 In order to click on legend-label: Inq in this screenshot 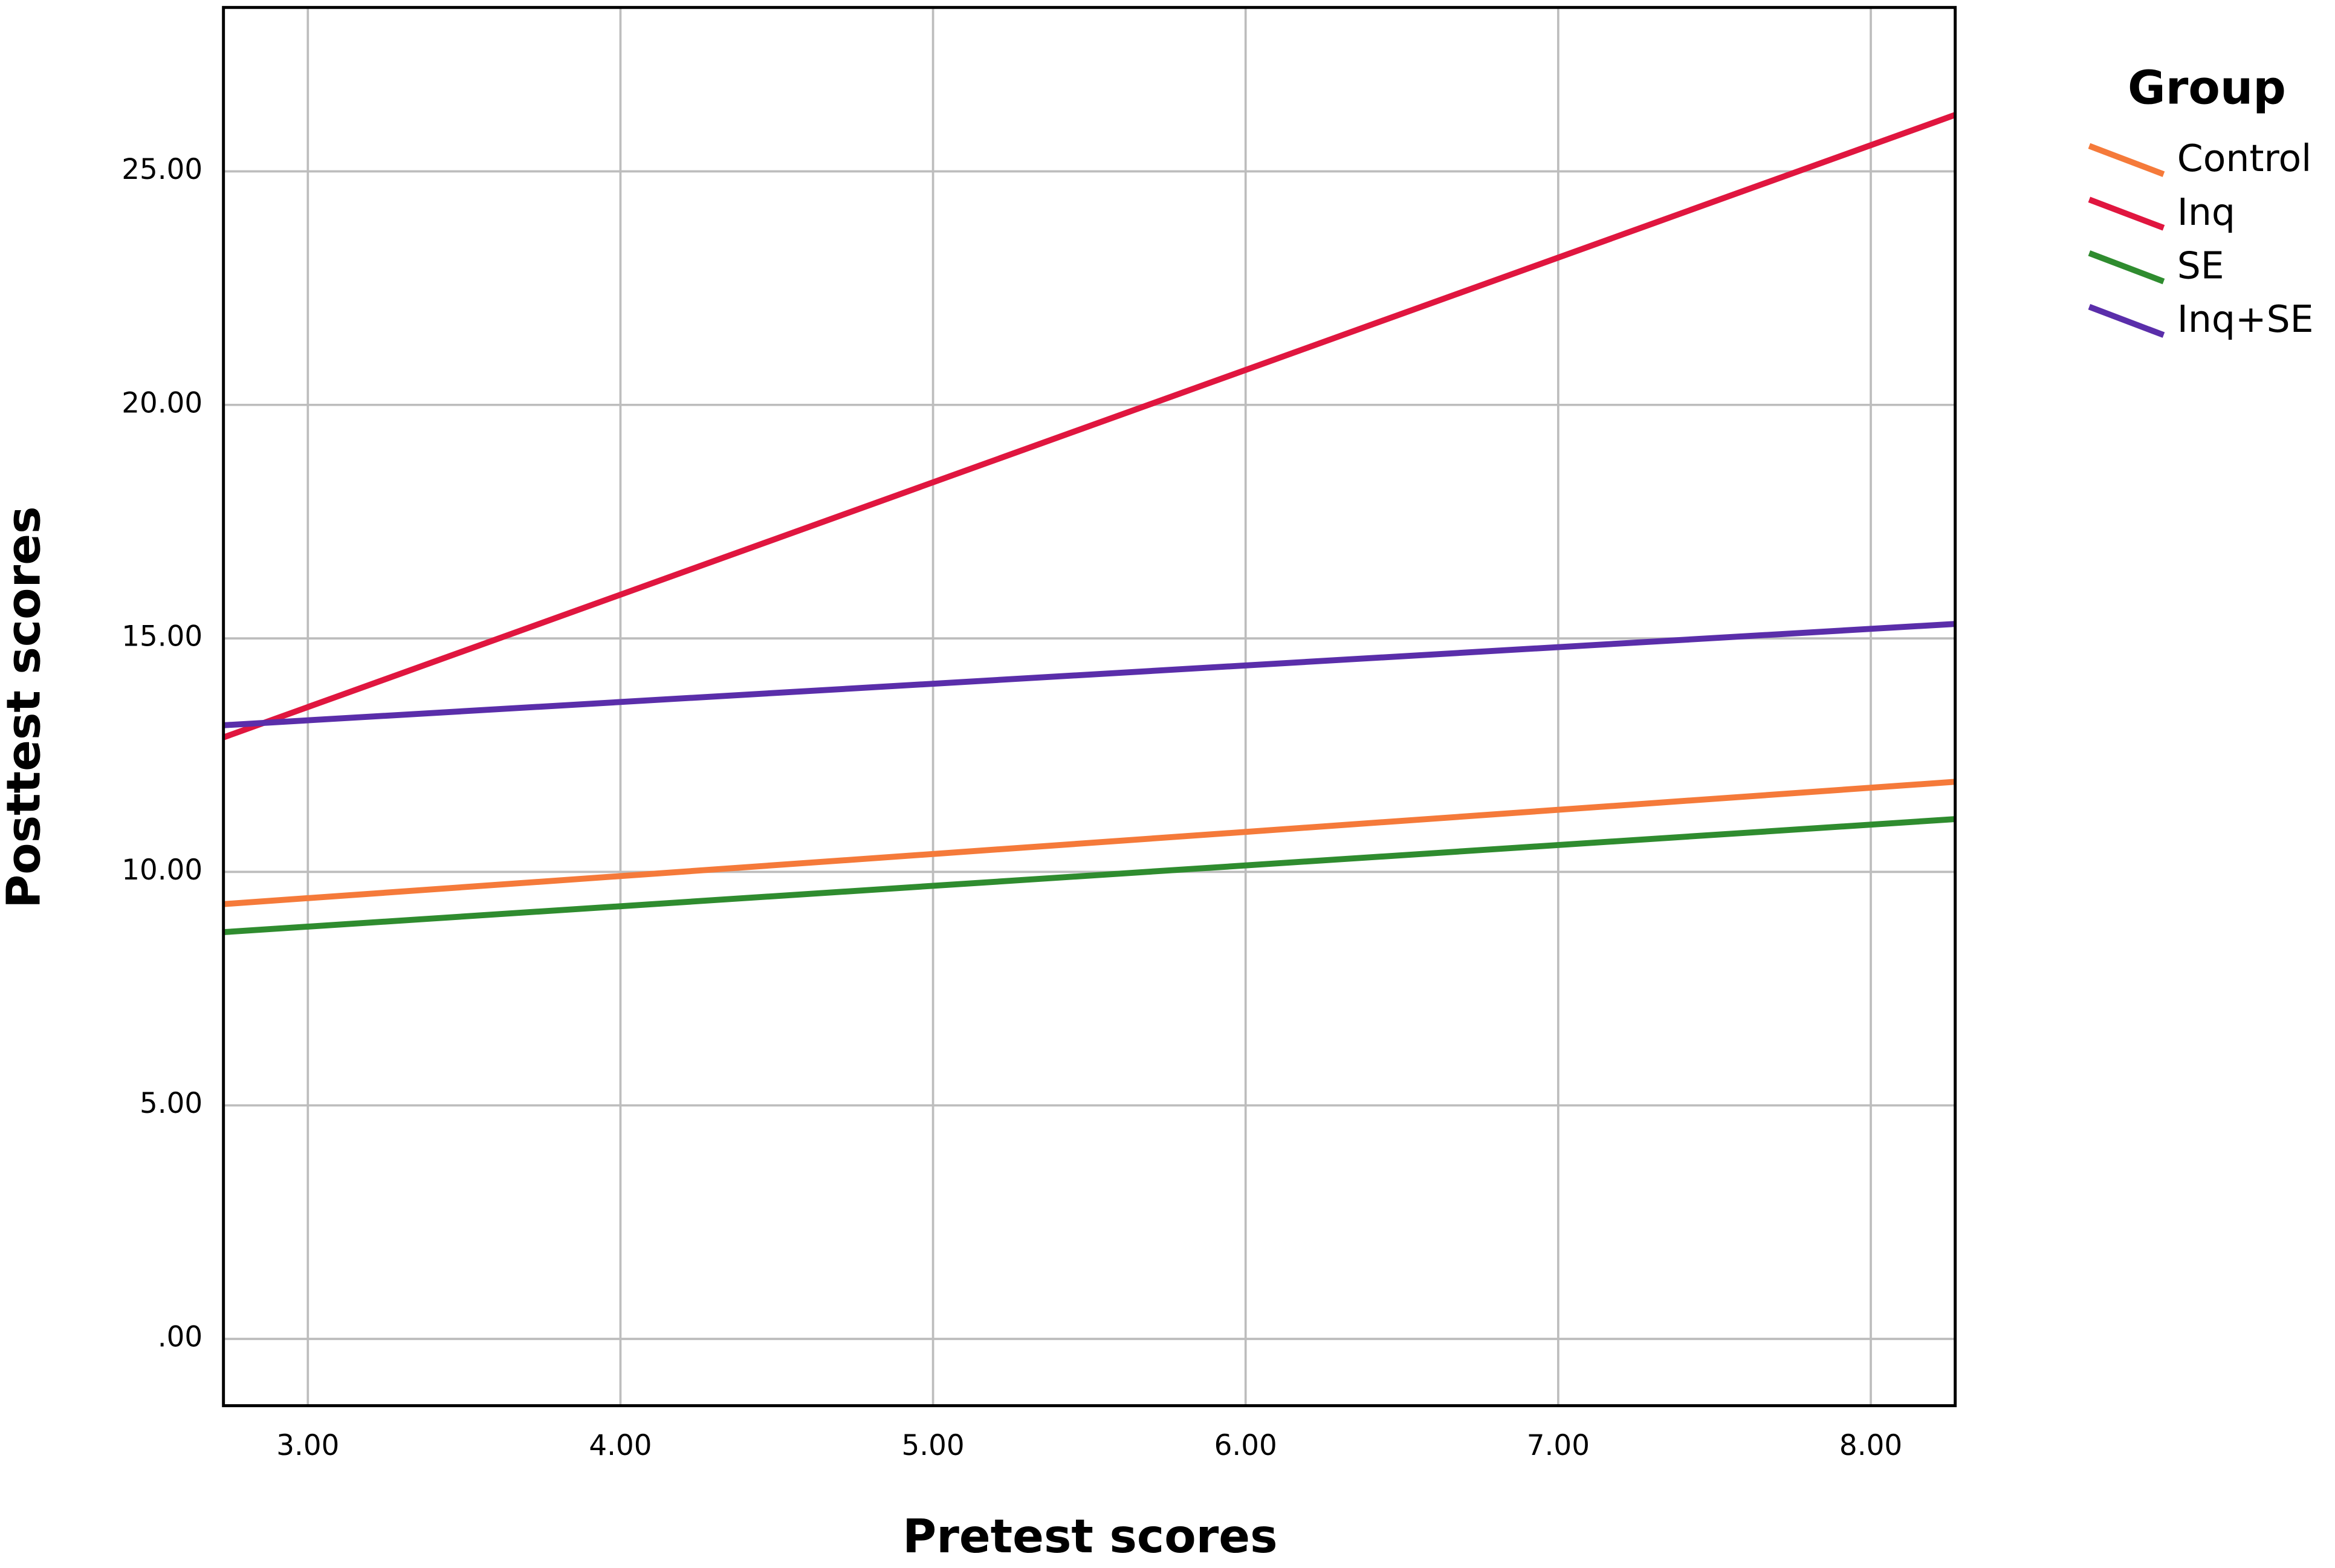, I will do `click(2206, 212)`.